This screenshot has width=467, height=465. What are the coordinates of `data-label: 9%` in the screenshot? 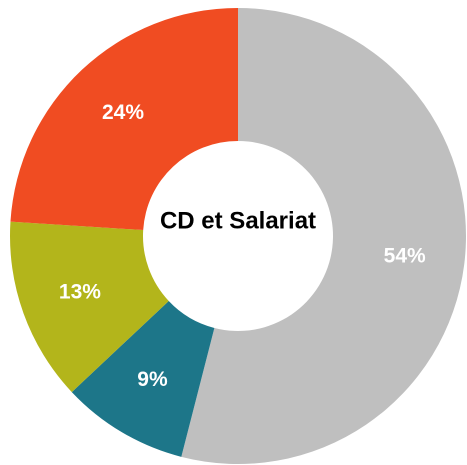 It's located at (152, 379).